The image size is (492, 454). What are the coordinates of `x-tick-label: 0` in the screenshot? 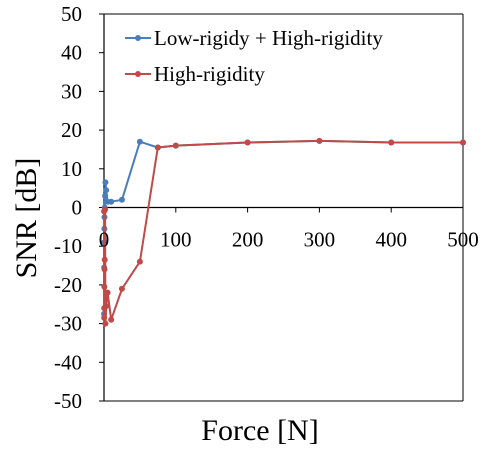 It's located at (104, 240).